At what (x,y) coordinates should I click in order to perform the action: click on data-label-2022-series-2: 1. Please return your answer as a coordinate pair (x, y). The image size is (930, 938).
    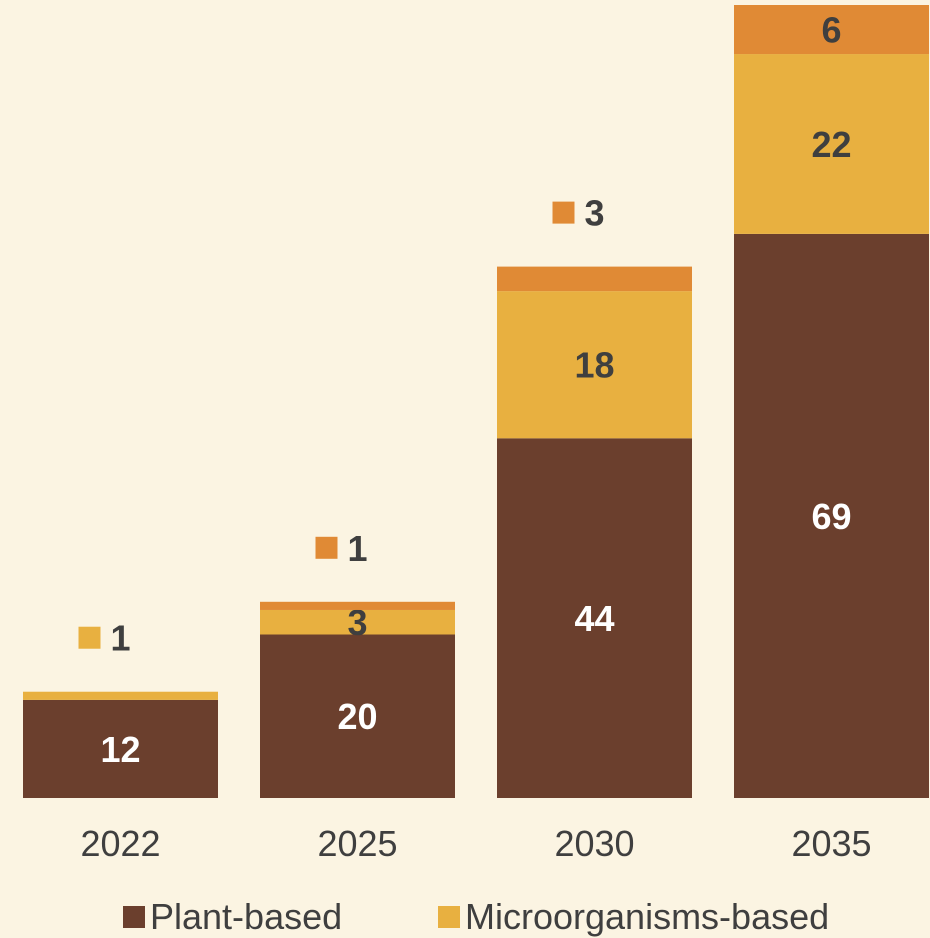
    Looking at the image, I should click on (121, 638).